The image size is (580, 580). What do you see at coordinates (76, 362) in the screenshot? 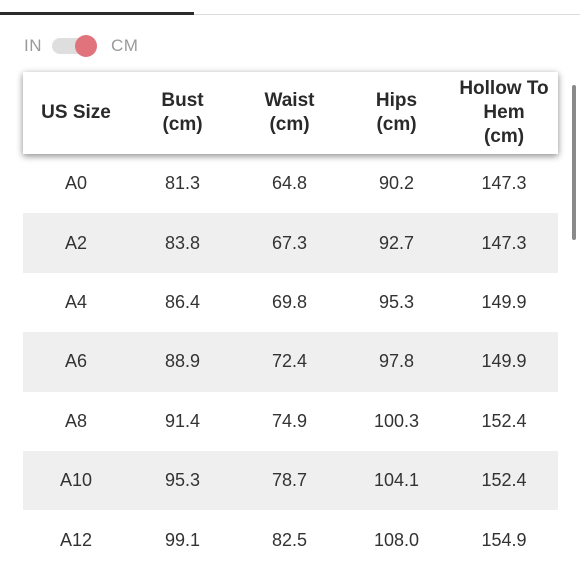
I see `cell-us-size: A6` at bounding box center [76, 362].